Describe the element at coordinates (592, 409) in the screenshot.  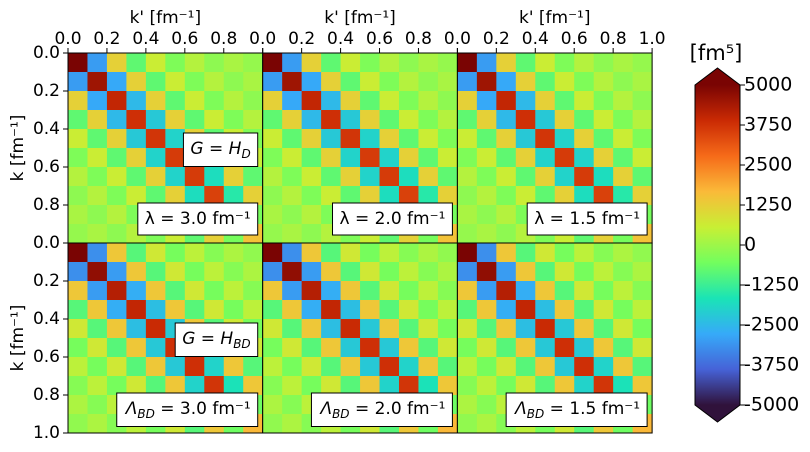
I see `annotation-rest: = 1.5 fm⁻¹` at that location.